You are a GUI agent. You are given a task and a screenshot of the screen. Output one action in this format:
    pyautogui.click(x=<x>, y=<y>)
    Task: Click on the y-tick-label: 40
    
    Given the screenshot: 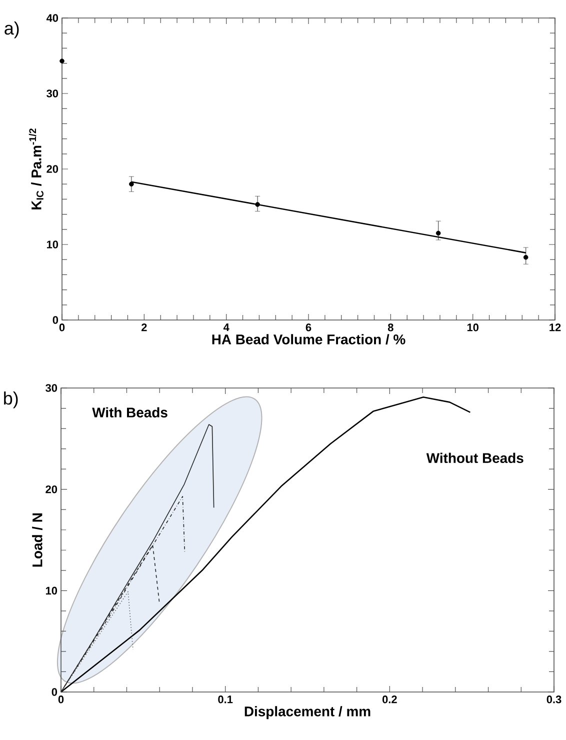 What is the action you would take?
    pyautogui.click(x=52, y=18)
    